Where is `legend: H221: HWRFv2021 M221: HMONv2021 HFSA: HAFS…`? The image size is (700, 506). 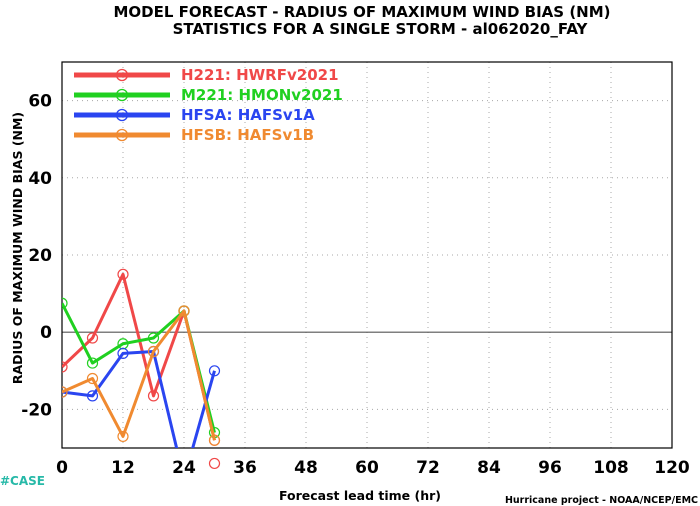
legend: H221: HWRFv2021 M221: HMONv2021 HFSA: HAFS… is located at coordinates (208, 105).